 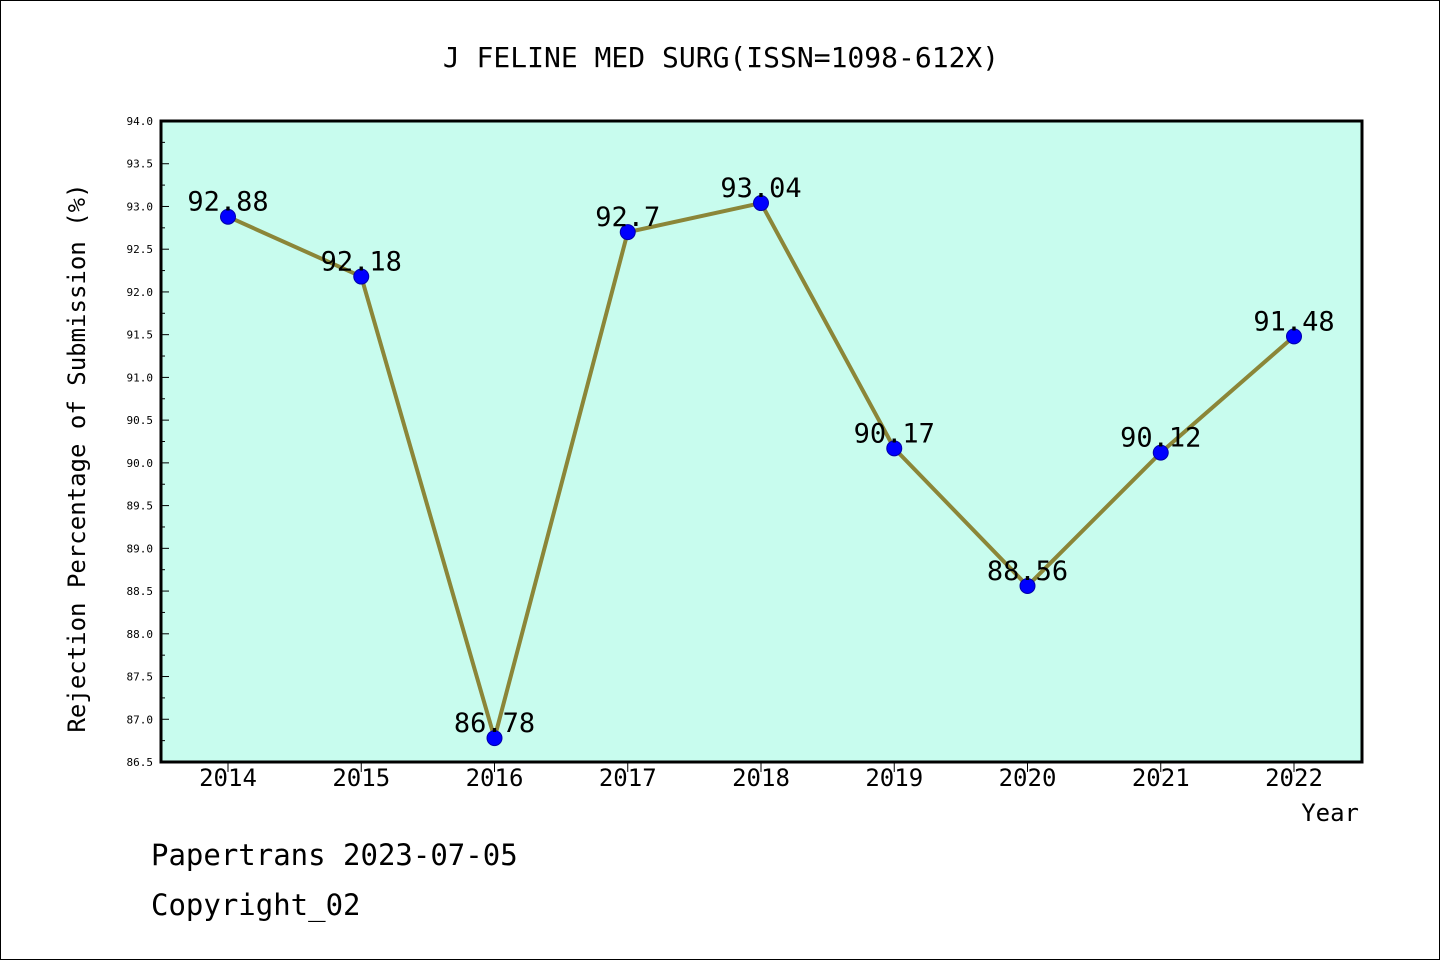 I want to click on y-tick-label: 88.0, so click(x=140, y=634).